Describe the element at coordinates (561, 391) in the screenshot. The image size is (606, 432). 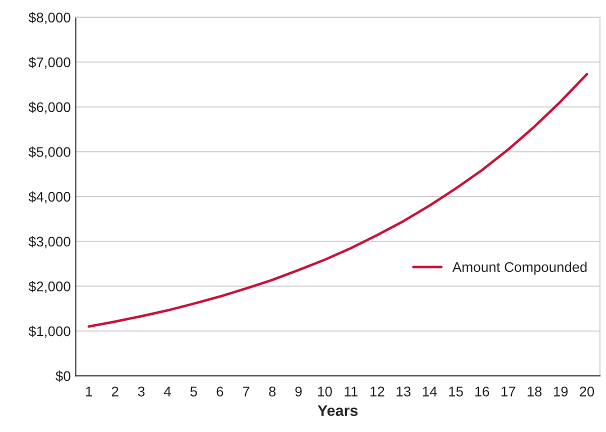
I see `x-tick-label: 19` at that location.